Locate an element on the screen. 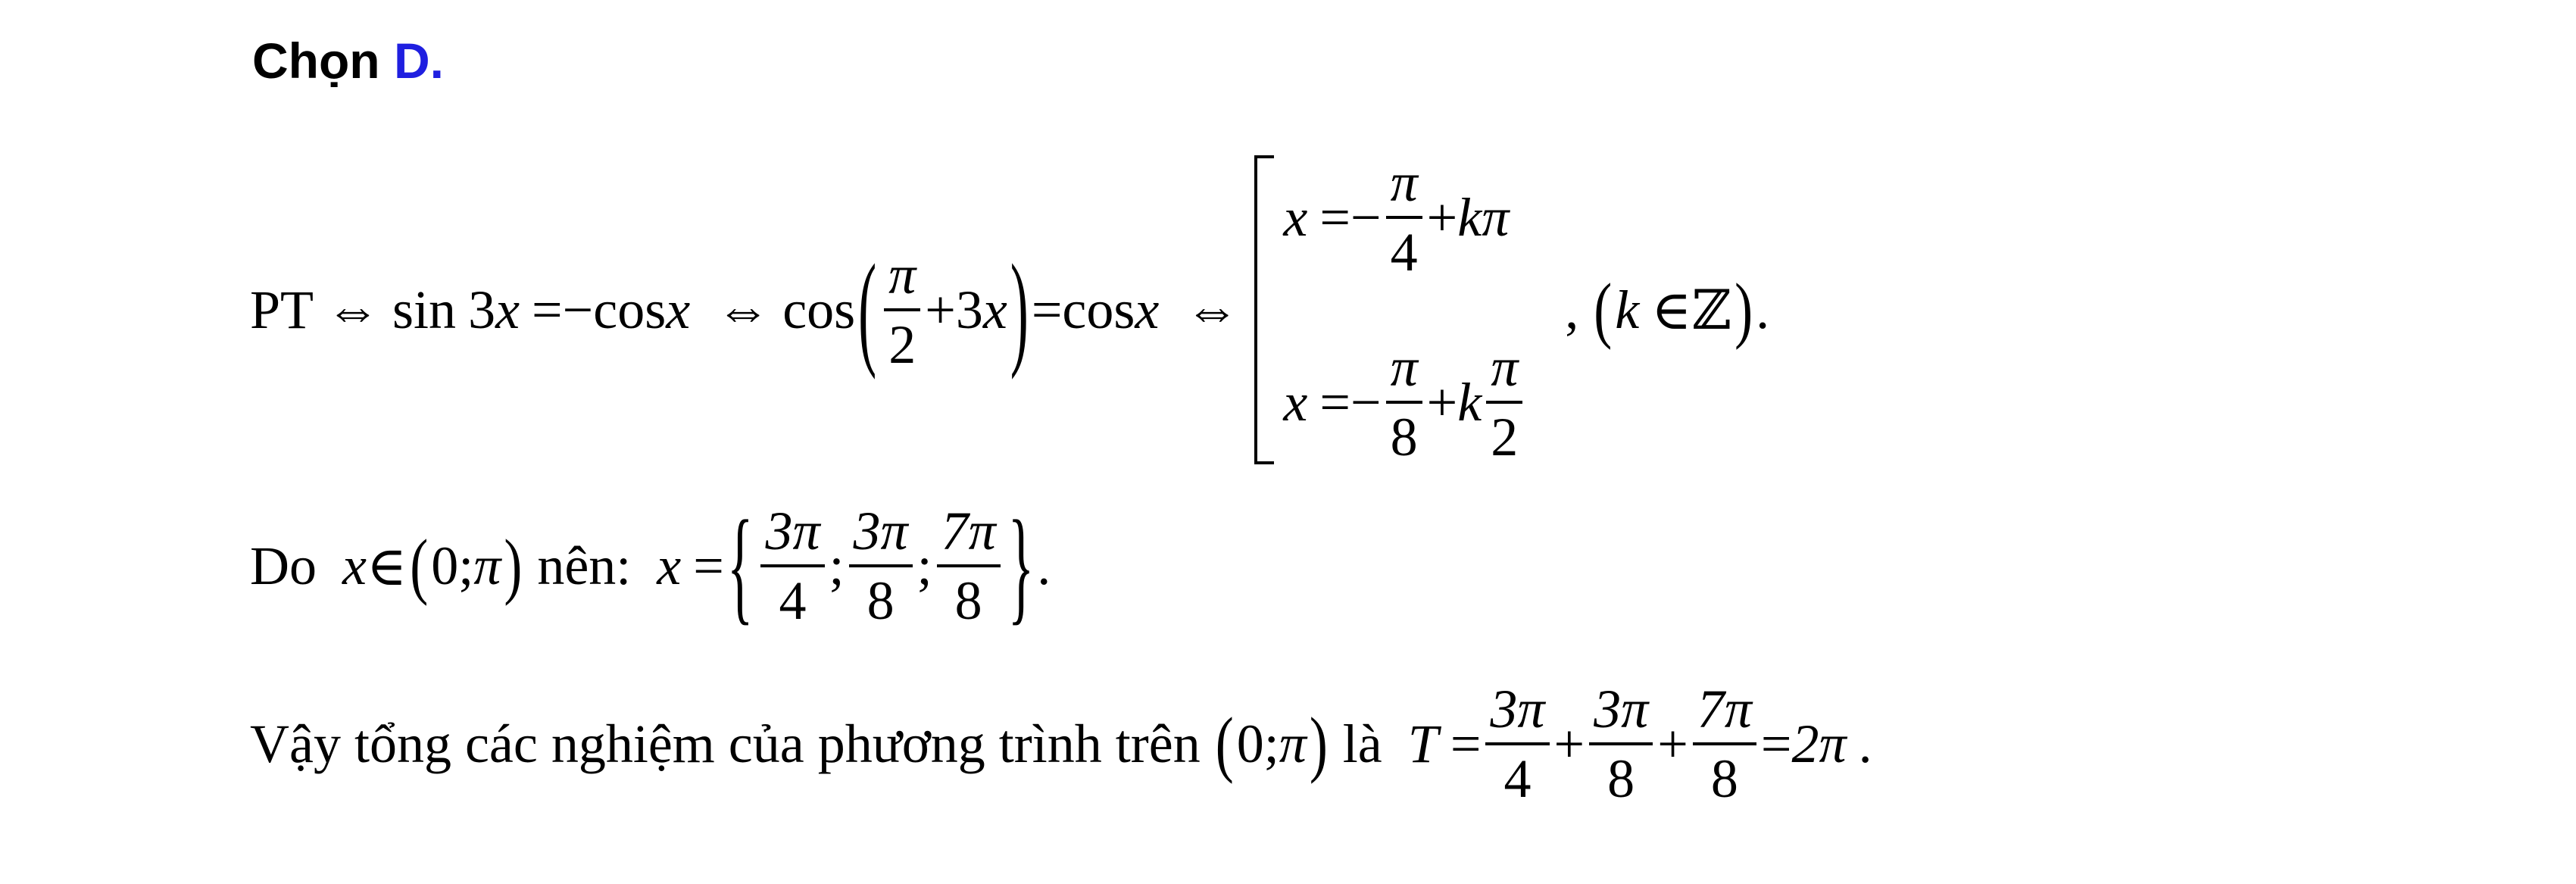 This screenshot has height=884, width=2576. do-word: Do is located at coordinates (283, 565).